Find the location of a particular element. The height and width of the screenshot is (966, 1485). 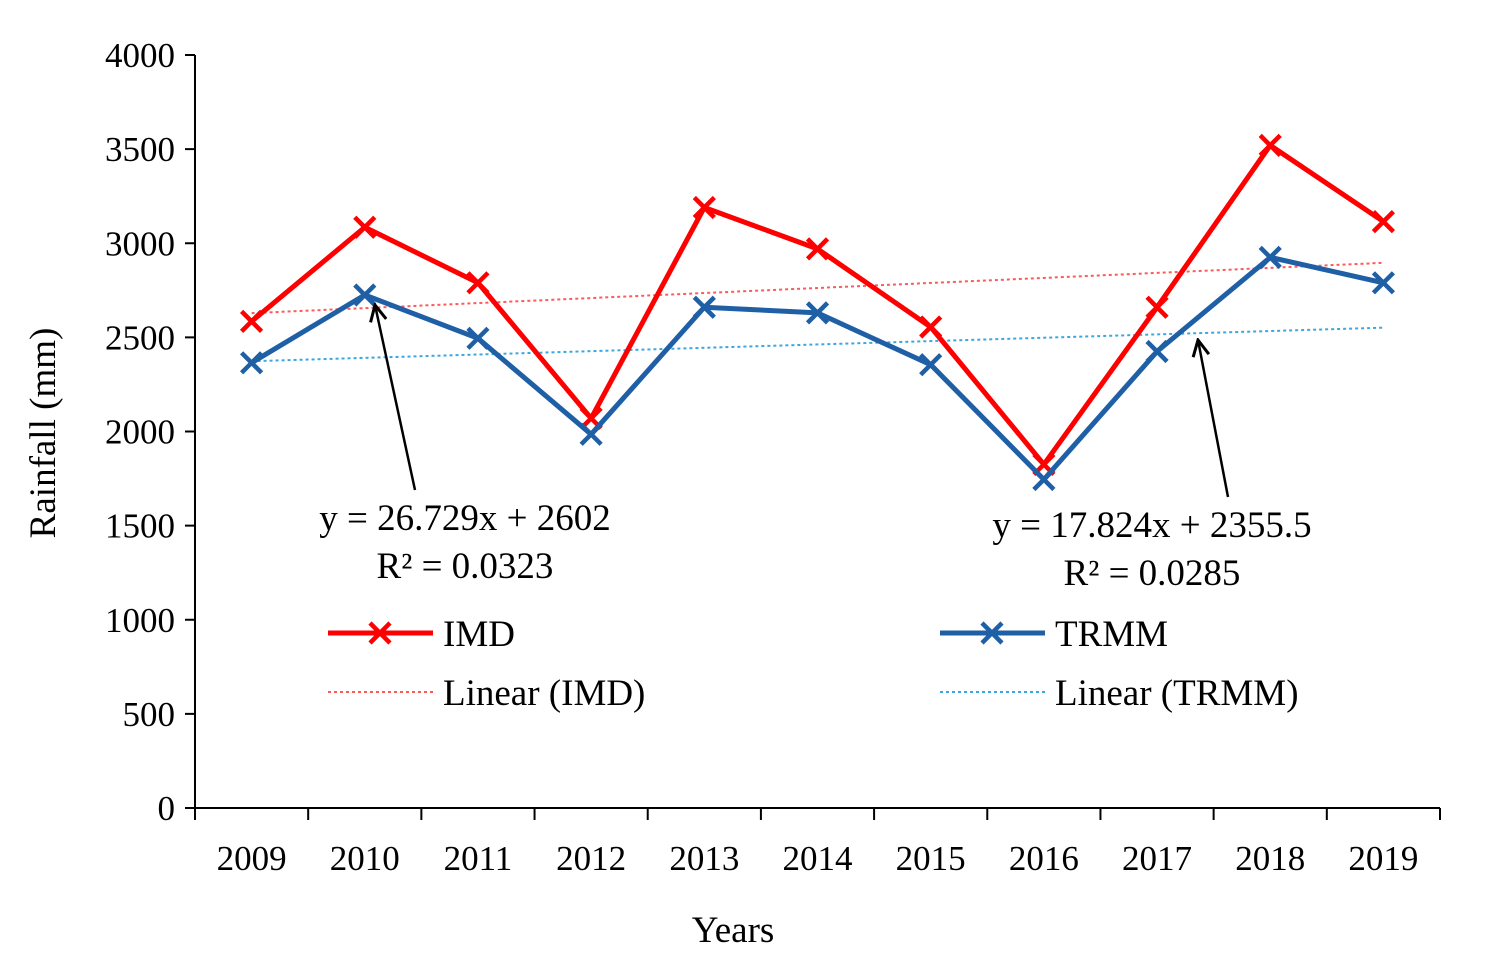

legend-item-trmm: TRMM is located at coordinates (1054, 634).